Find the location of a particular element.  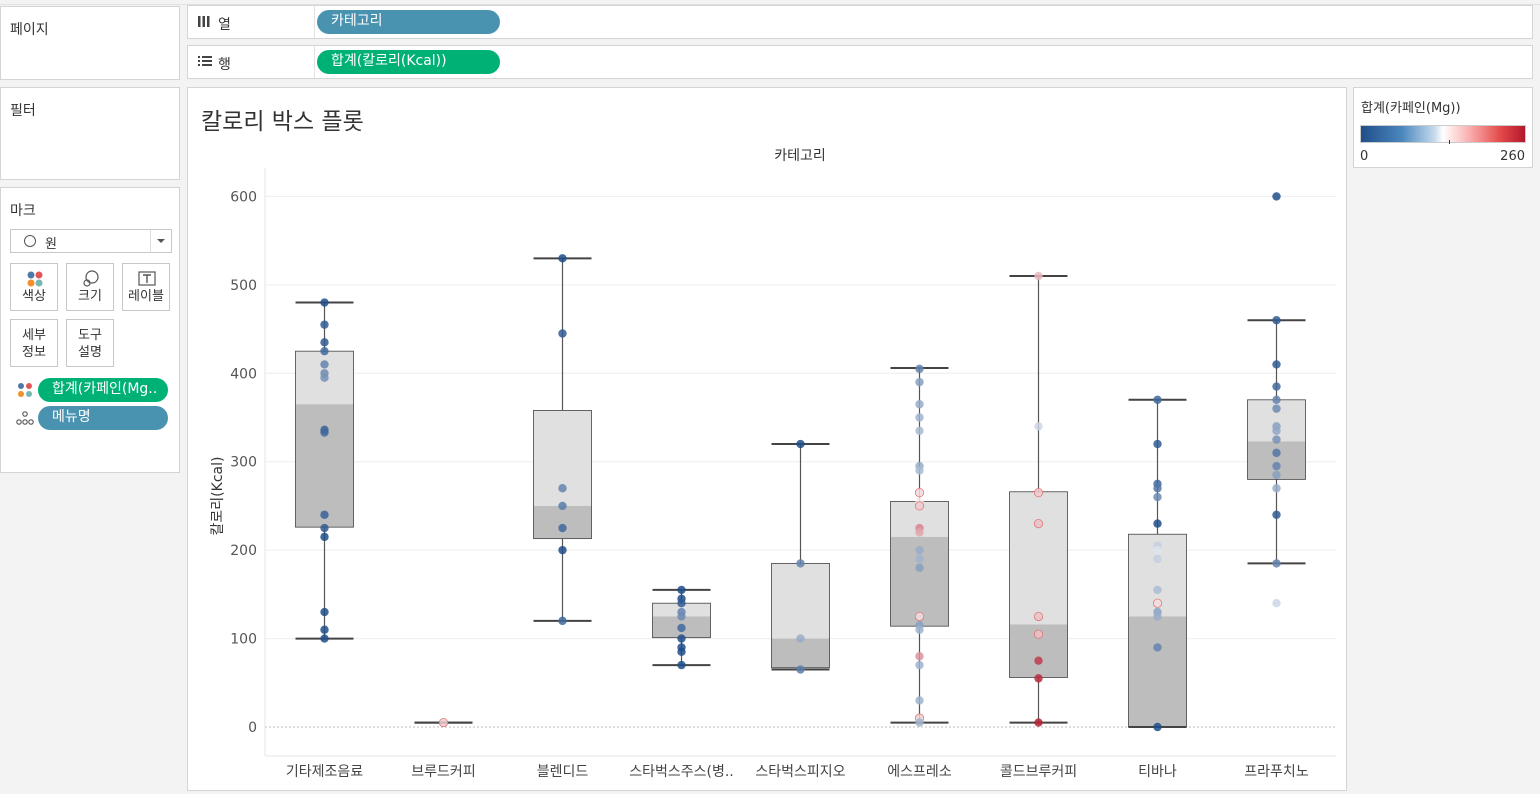

color-button: 색상 is located at coordinates (34, 287).